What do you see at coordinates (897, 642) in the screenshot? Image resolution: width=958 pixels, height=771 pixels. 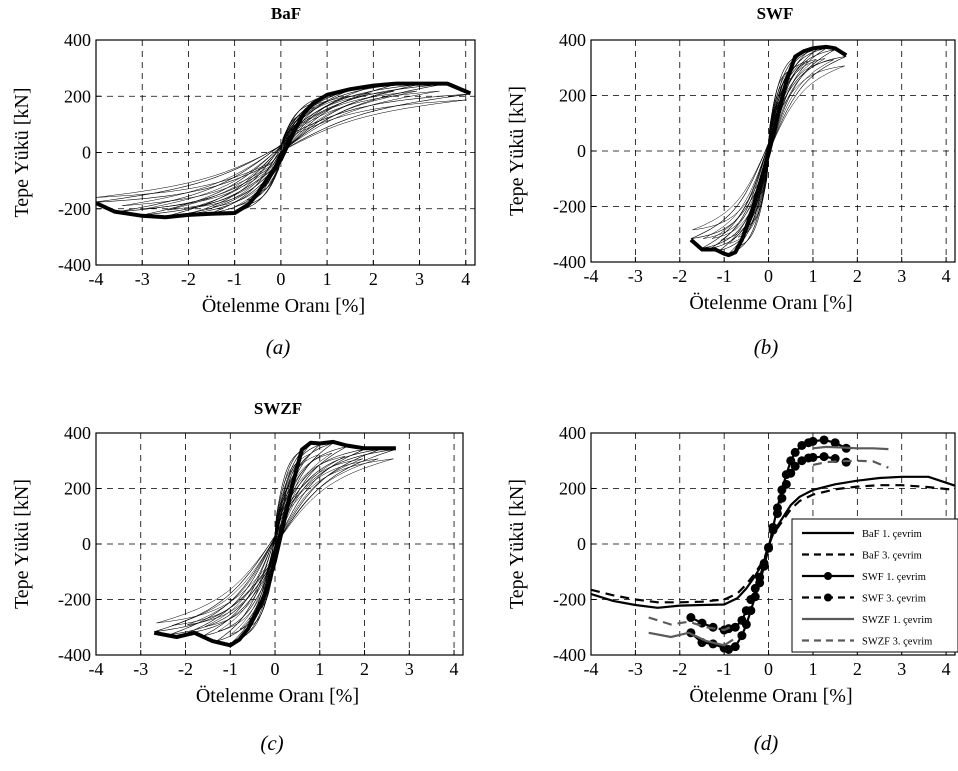 I see `legend-label: SWZF 3. çevrim` at bounding box center [897, 642].